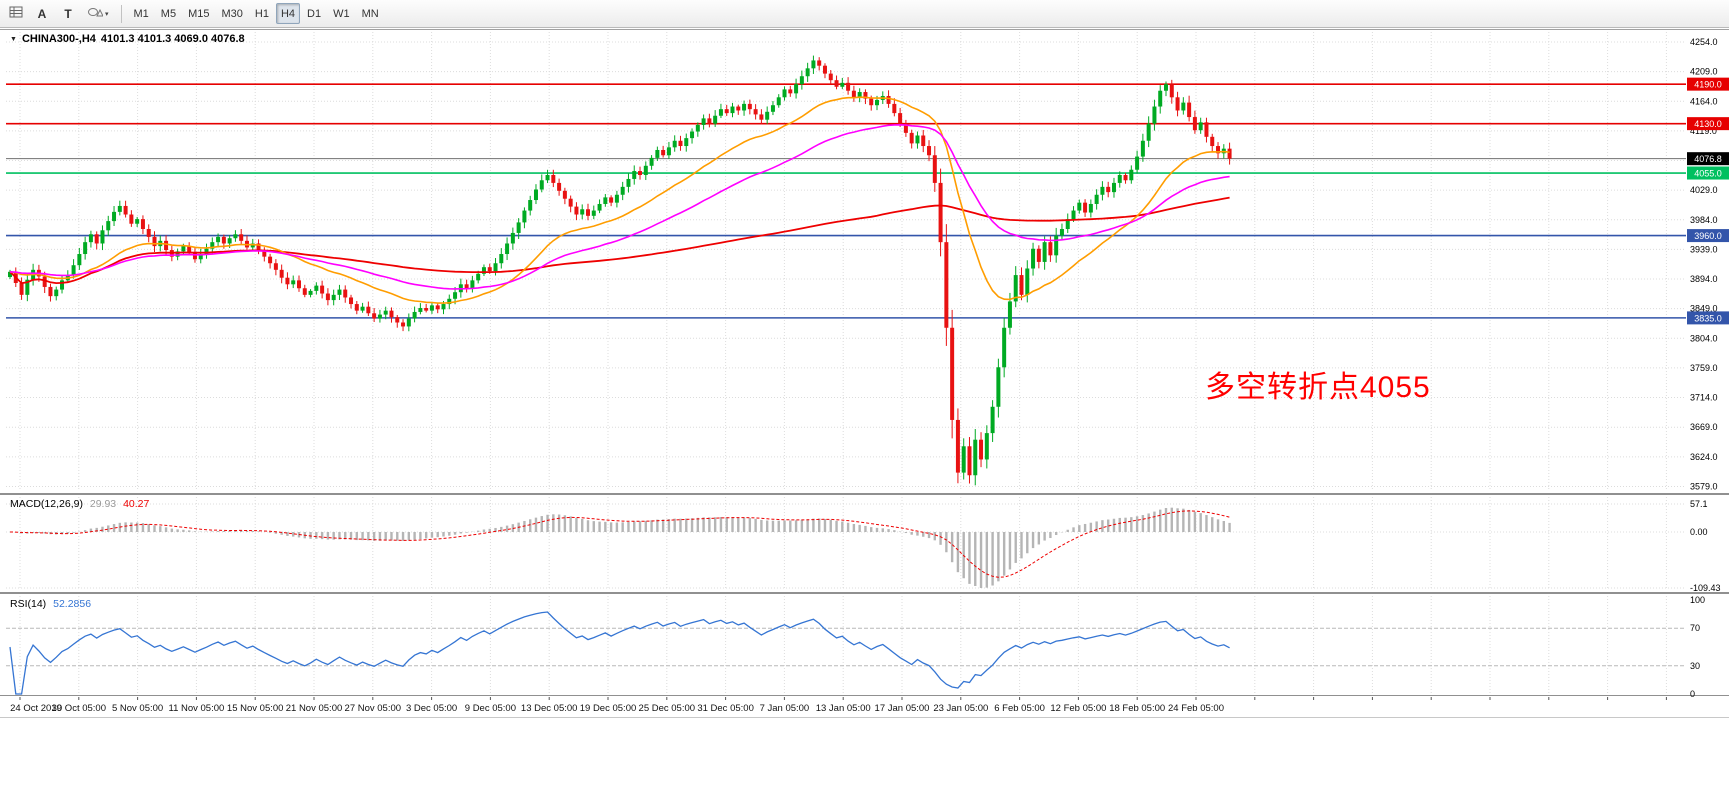 The width and height of the screenshot is (1729, 793). I want to click on svg-text: 4055.0, so click(1708, 174).